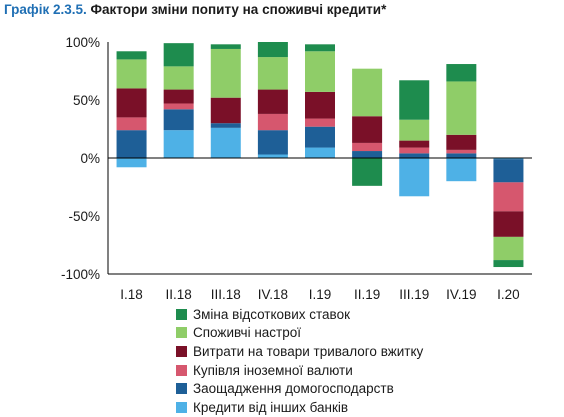 The height and width of the screenshot is (417, 564). Describe the element at coordinates (90, 158) in the screenshot. I see `y-tick-label: 0%` at that location.